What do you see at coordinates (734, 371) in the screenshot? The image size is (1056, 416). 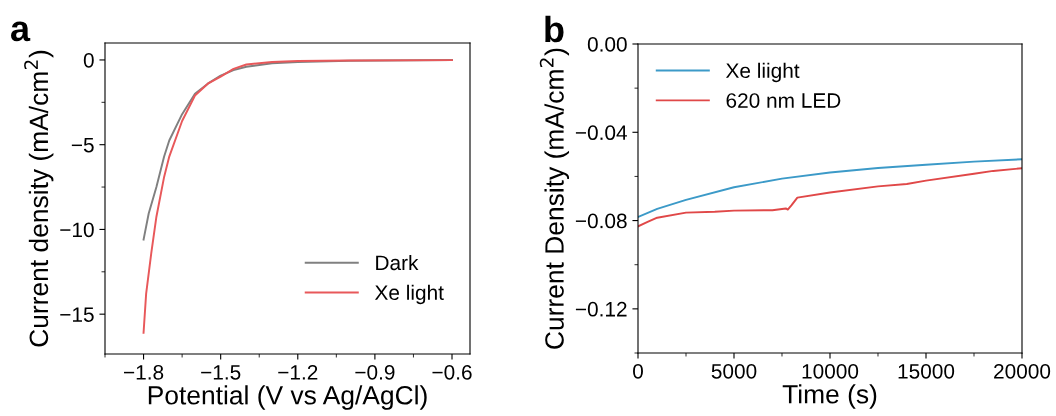 I see `x-tick-label: 5000` at bounding box center [734, 371].